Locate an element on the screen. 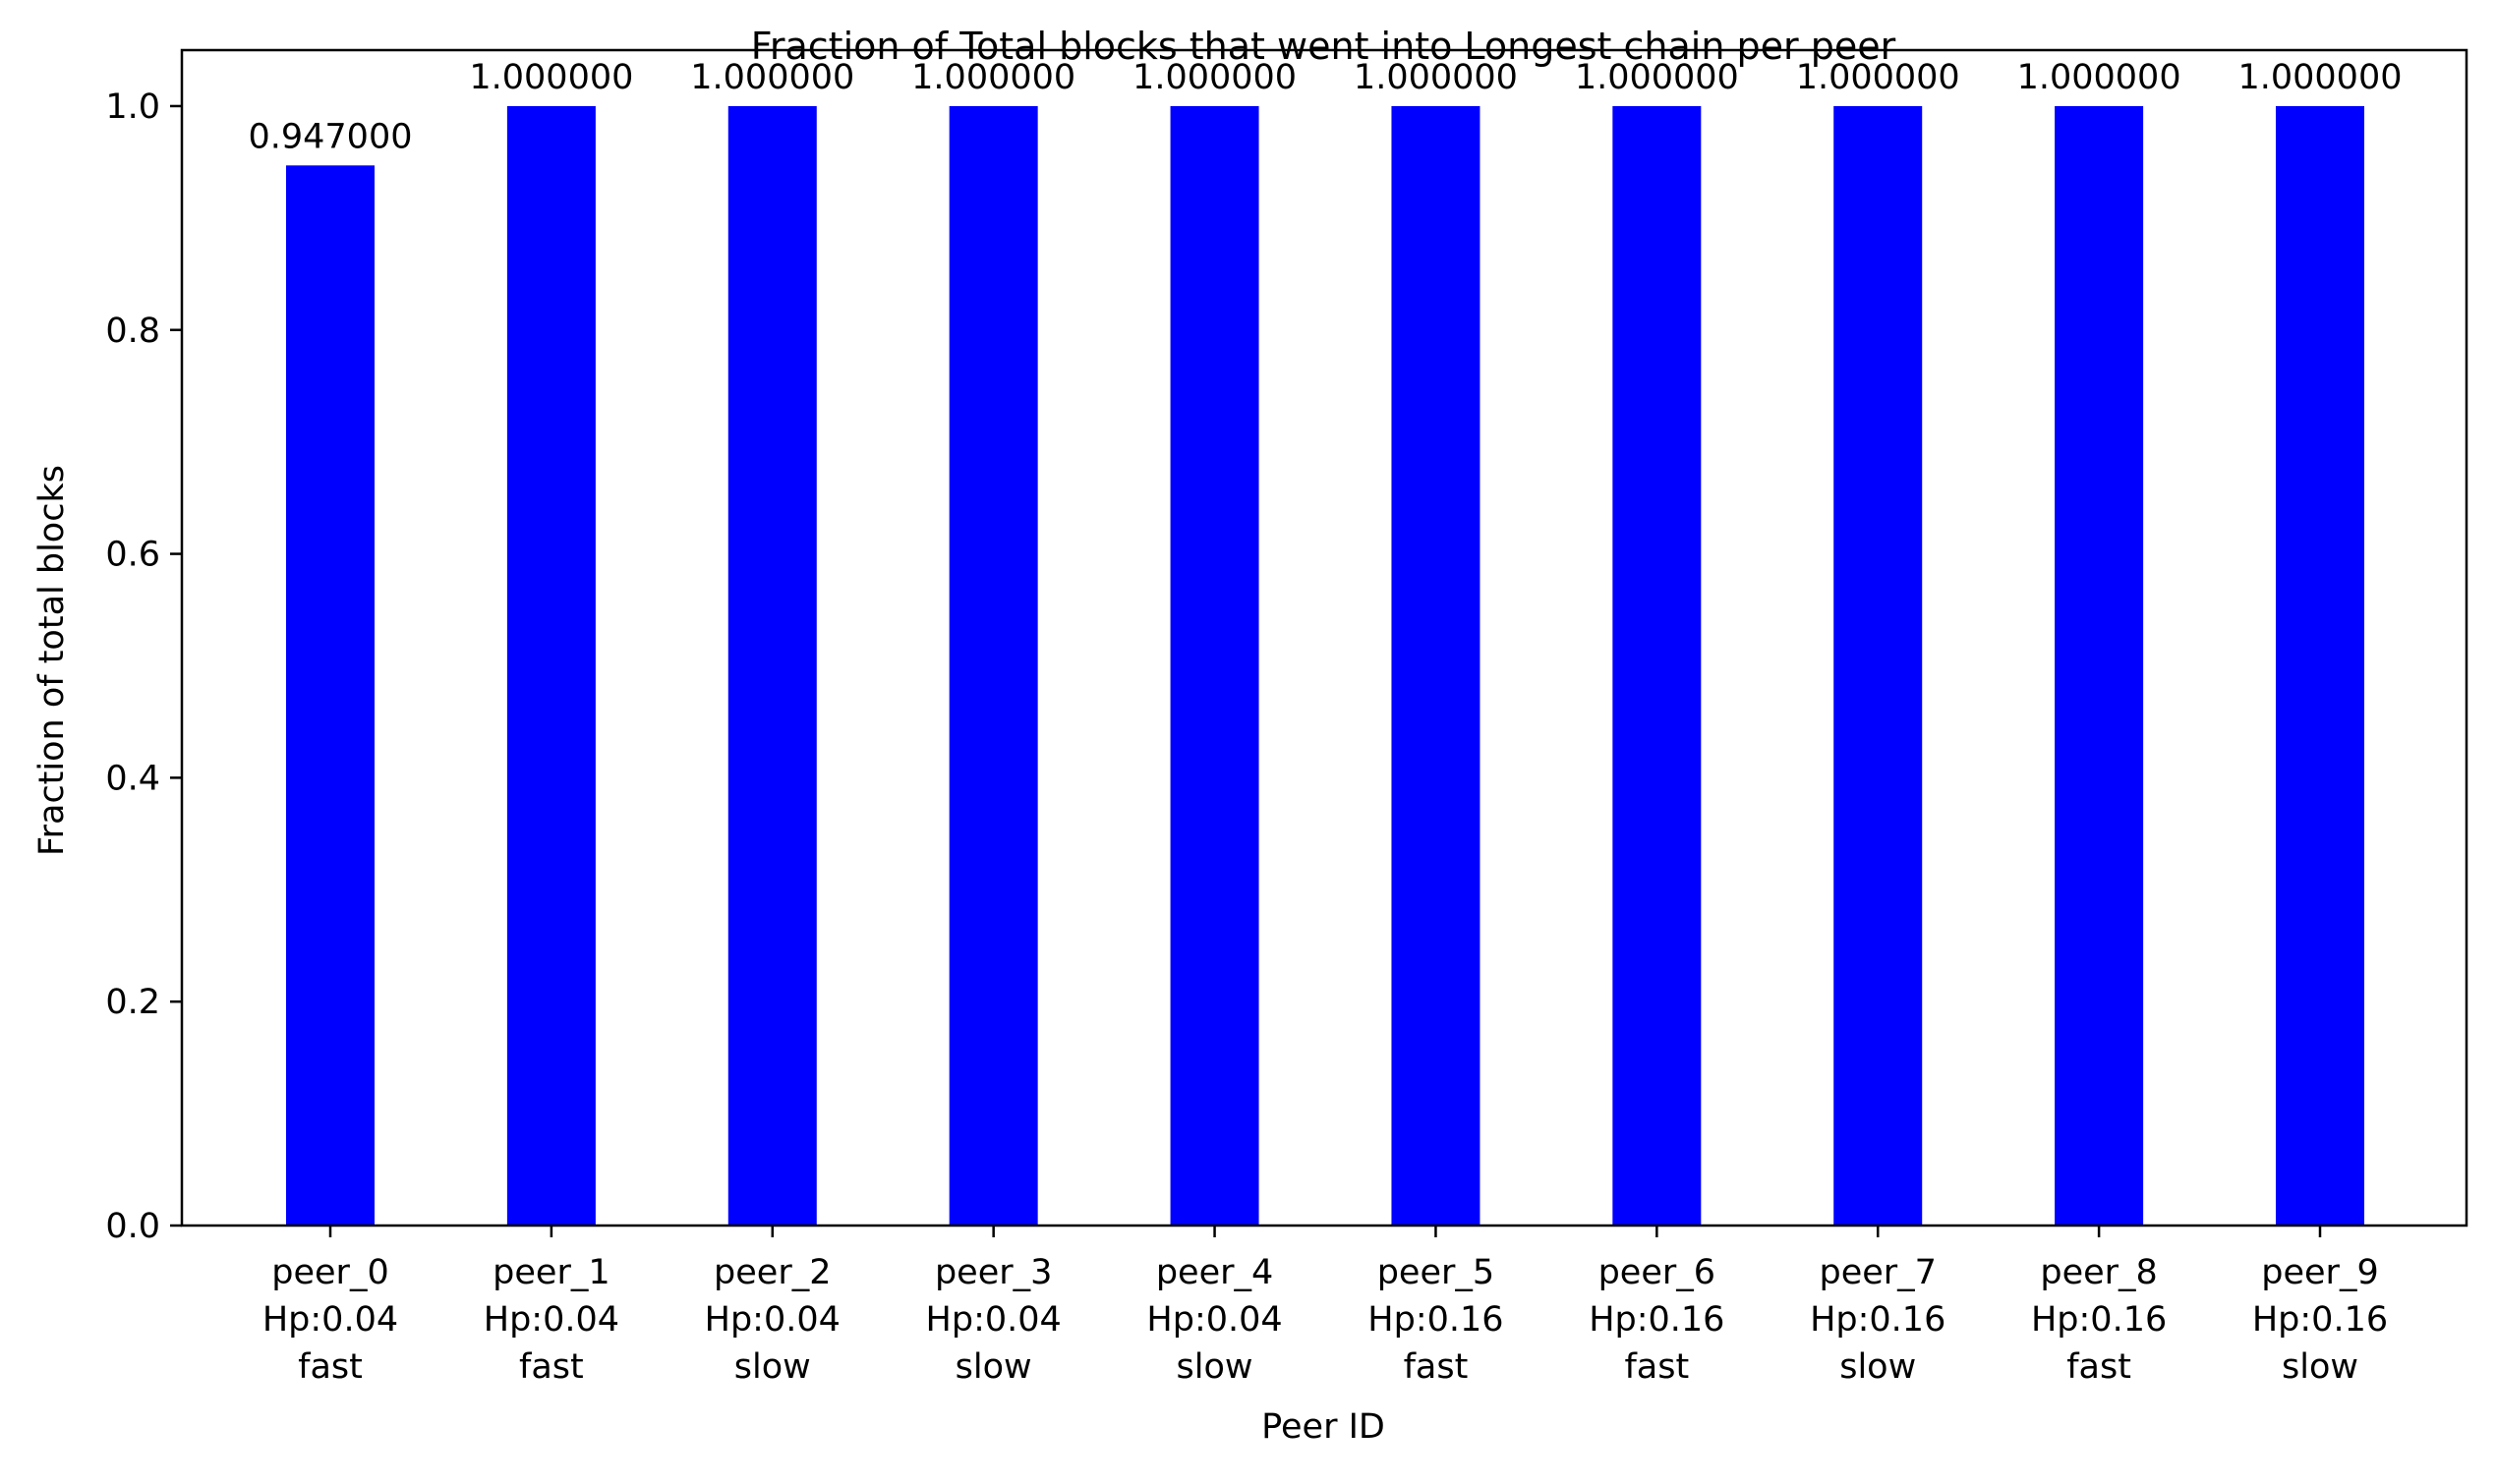  y-axis-label: Fraction of total blocks is located at coordinates (52, 660).